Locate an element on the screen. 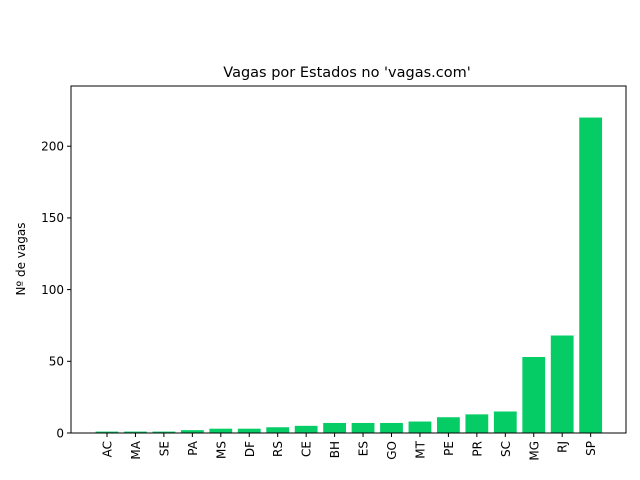 The width and height of the screenshot is (640, 480). x-tick-label-es: ES is located at coordinates (364, 448).